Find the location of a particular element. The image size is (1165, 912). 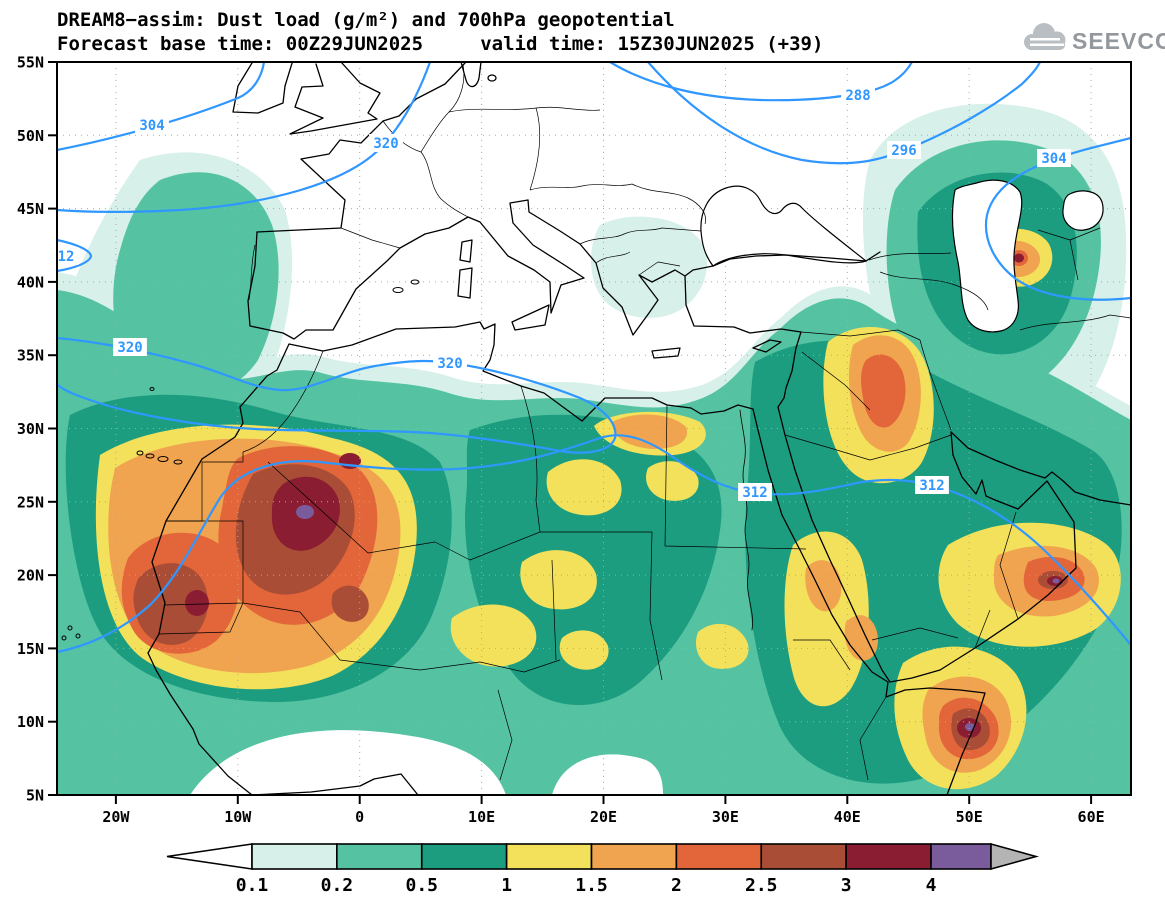

y-tick-label: 15N is located at coordinates (30, 649).